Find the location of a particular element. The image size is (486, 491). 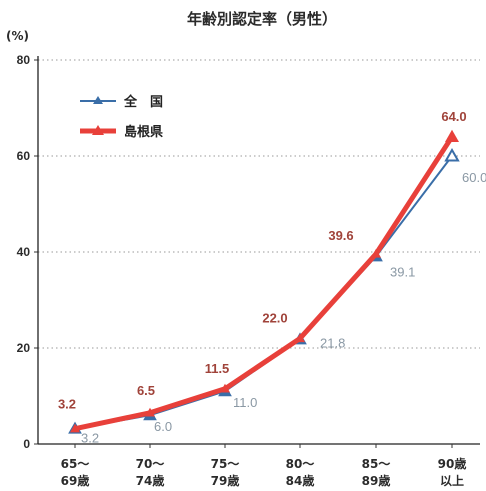

data-label-shimane: 3.2 is located at coordinates (67, 404).